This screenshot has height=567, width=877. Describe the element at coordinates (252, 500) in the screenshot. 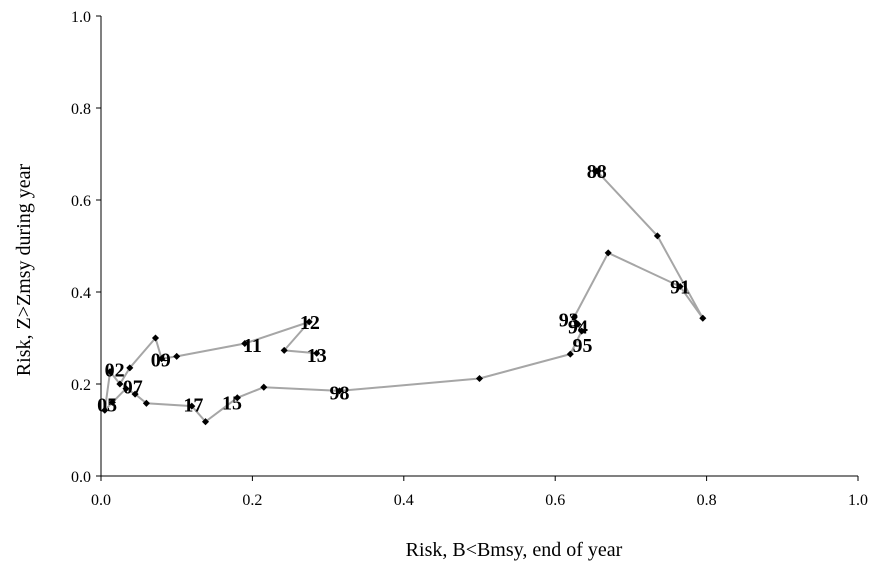

I see `x-tick-label: 0.2` at that location.